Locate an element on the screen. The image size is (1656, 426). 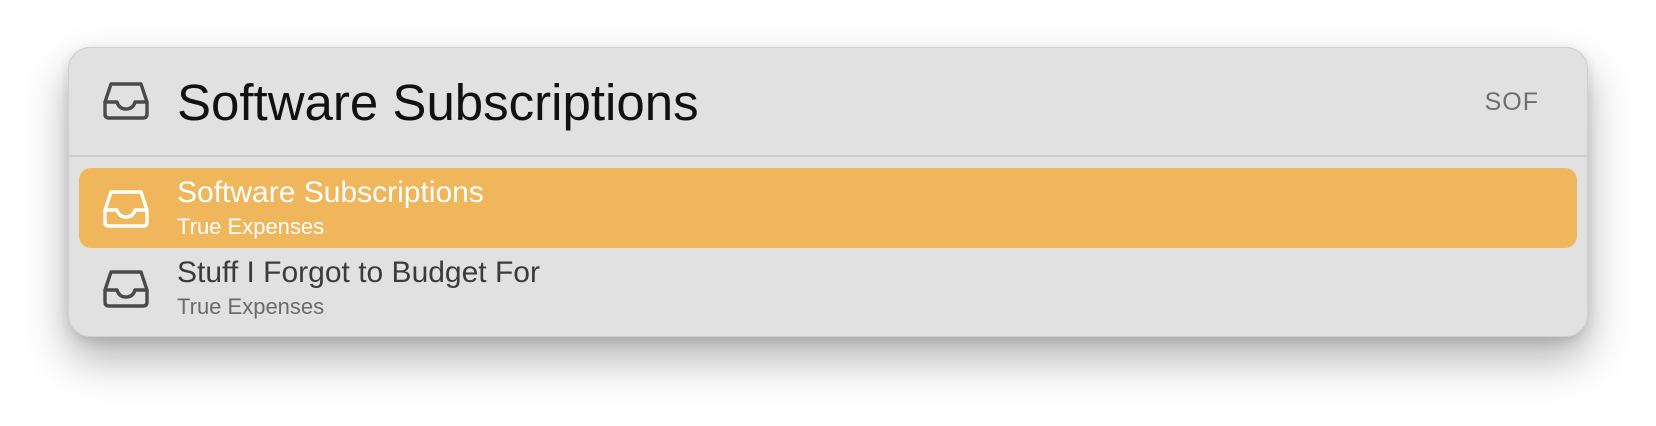
result-title: Stuff I Forgot to Budget For is located at coordinates (358, 272).